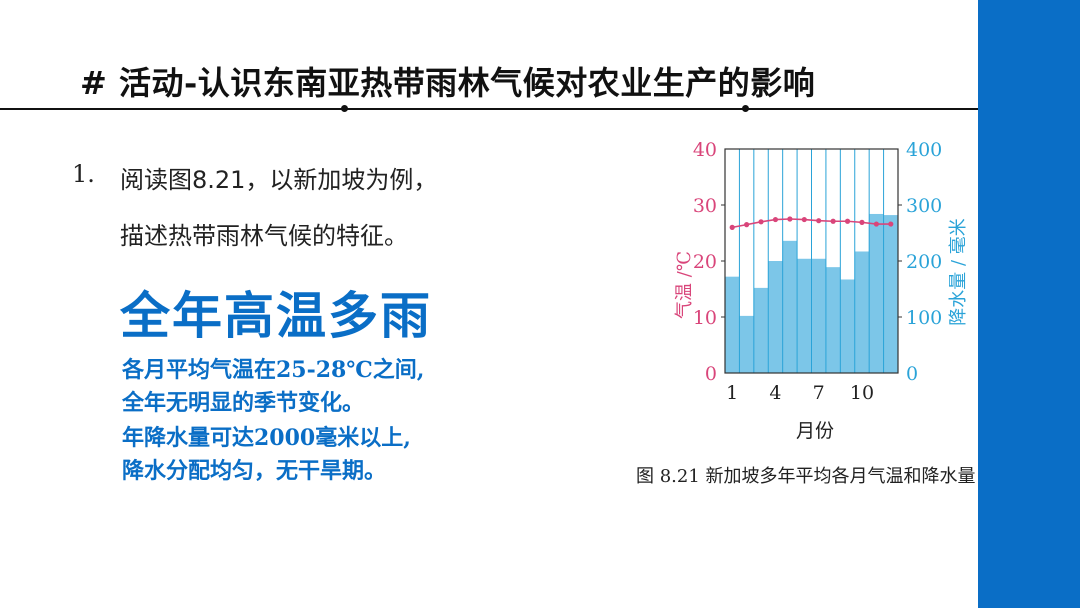 The height and width of the screenshot is (608, 1080). Describe the element at coordinates (775, 393) in the screenshot. I see `x-tick-label: 4` at that location.